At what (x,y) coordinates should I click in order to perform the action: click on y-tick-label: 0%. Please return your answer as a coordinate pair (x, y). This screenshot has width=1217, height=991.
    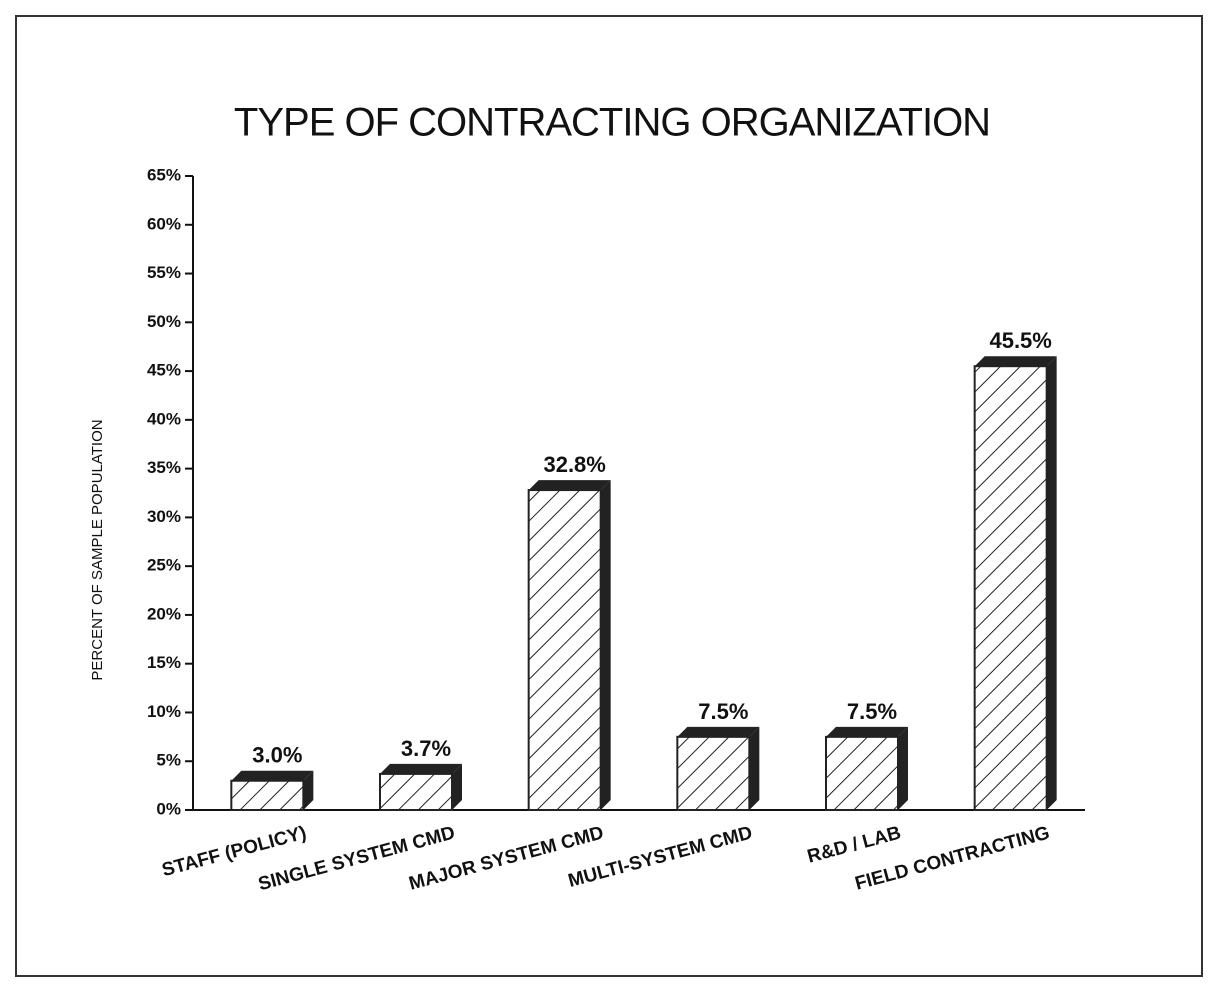
    Looking at the image, I should click on (168, 808).